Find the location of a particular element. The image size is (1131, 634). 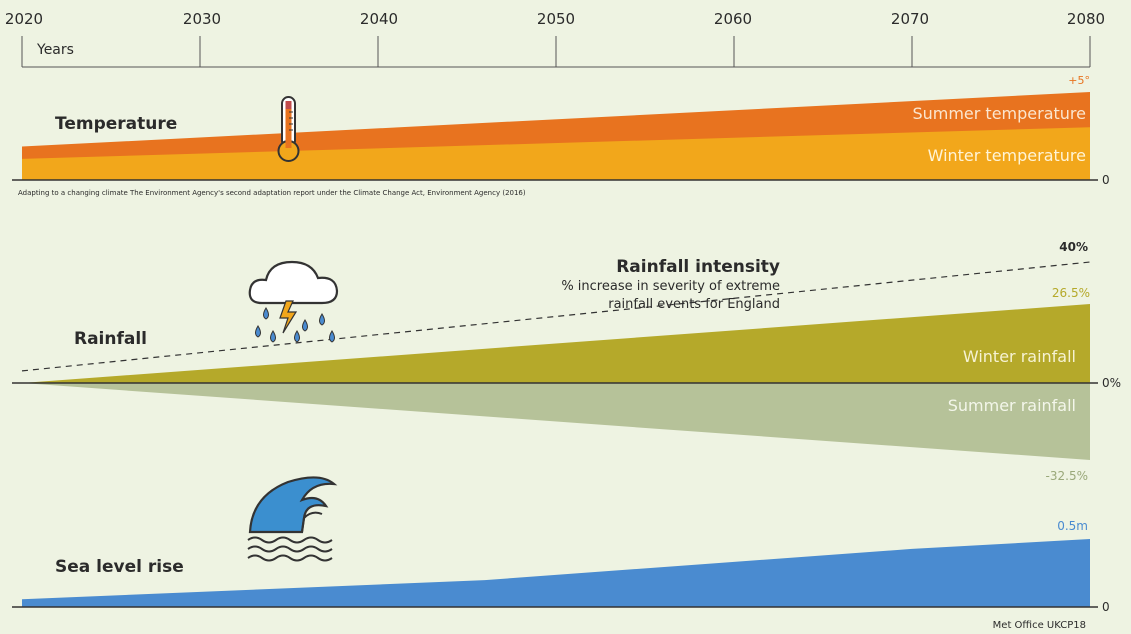

sea-level-source-note: Met Office UKCP18 is located at coordinates (1039, 625).